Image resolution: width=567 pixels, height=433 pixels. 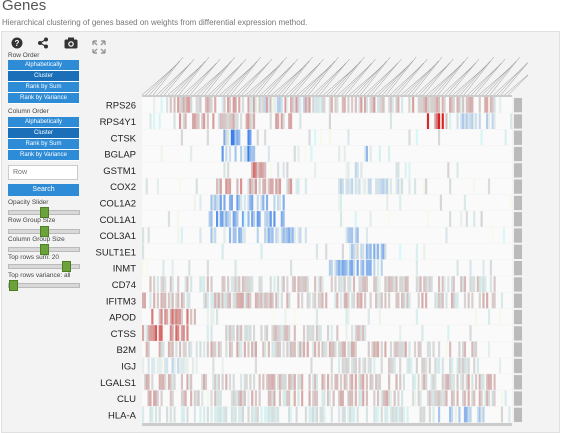 I want to click on row-order-rank-by-sum-button: Rank by Sum, so click(x=43, y=87).